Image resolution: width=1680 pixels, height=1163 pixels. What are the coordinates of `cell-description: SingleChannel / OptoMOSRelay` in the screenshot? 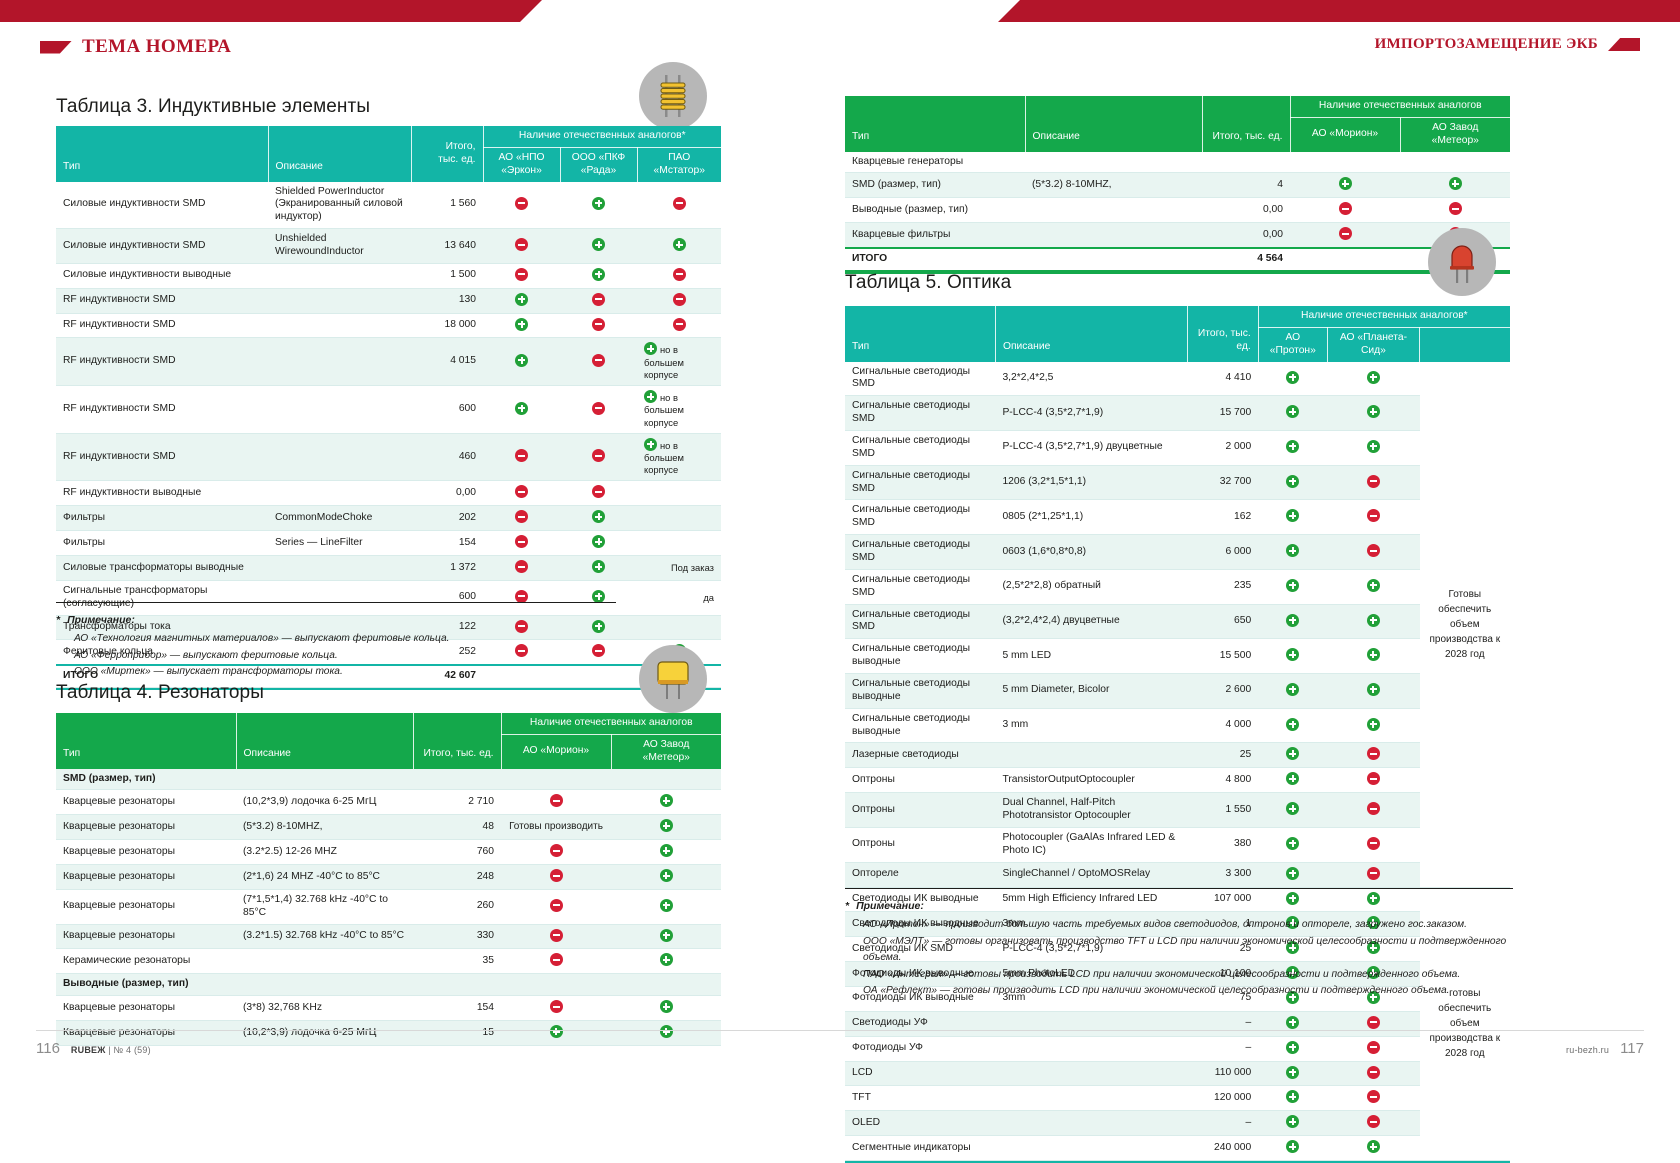 It's located at (1091, 875).